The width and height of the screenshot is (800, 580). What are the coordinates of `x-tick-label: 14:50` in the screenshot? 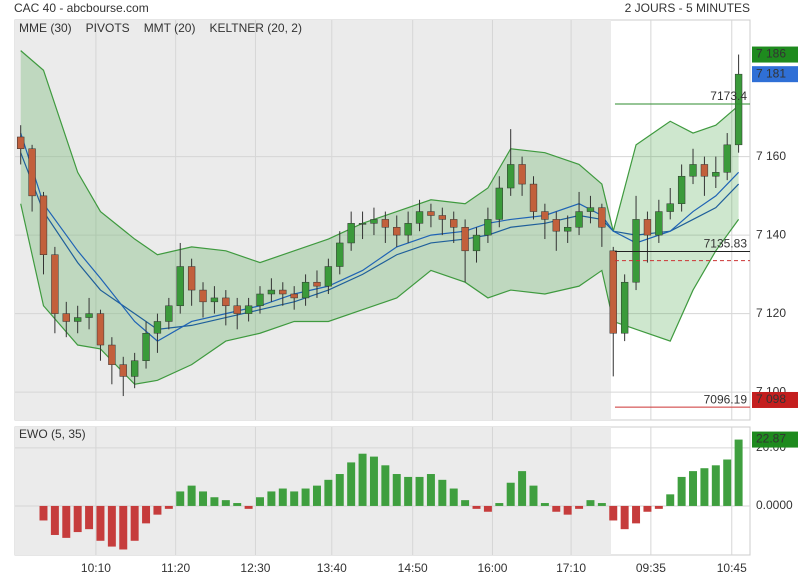 It's located at (413, 568).